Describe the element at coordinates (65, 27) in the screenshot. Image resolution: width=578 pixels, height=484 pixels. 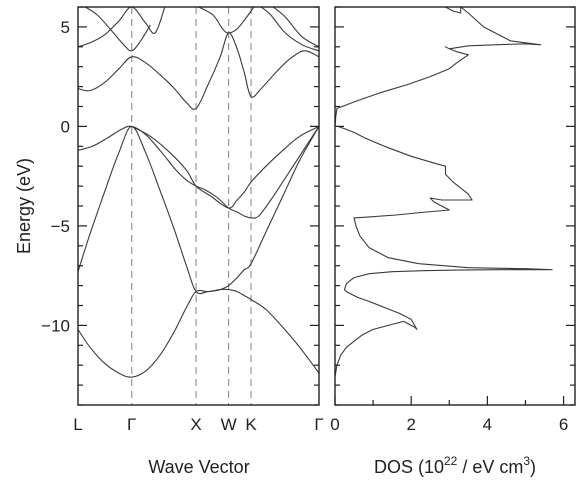
I see `energy-tick-label: 5` at that location.